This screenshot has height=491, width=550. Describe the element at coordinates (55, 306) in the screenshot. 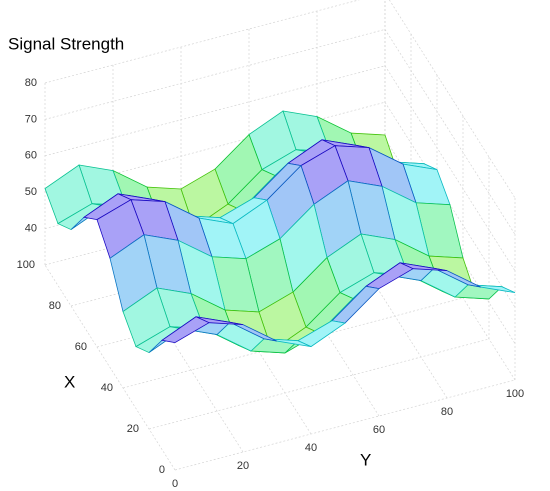

I see `x-tick-label: 80` at that location.